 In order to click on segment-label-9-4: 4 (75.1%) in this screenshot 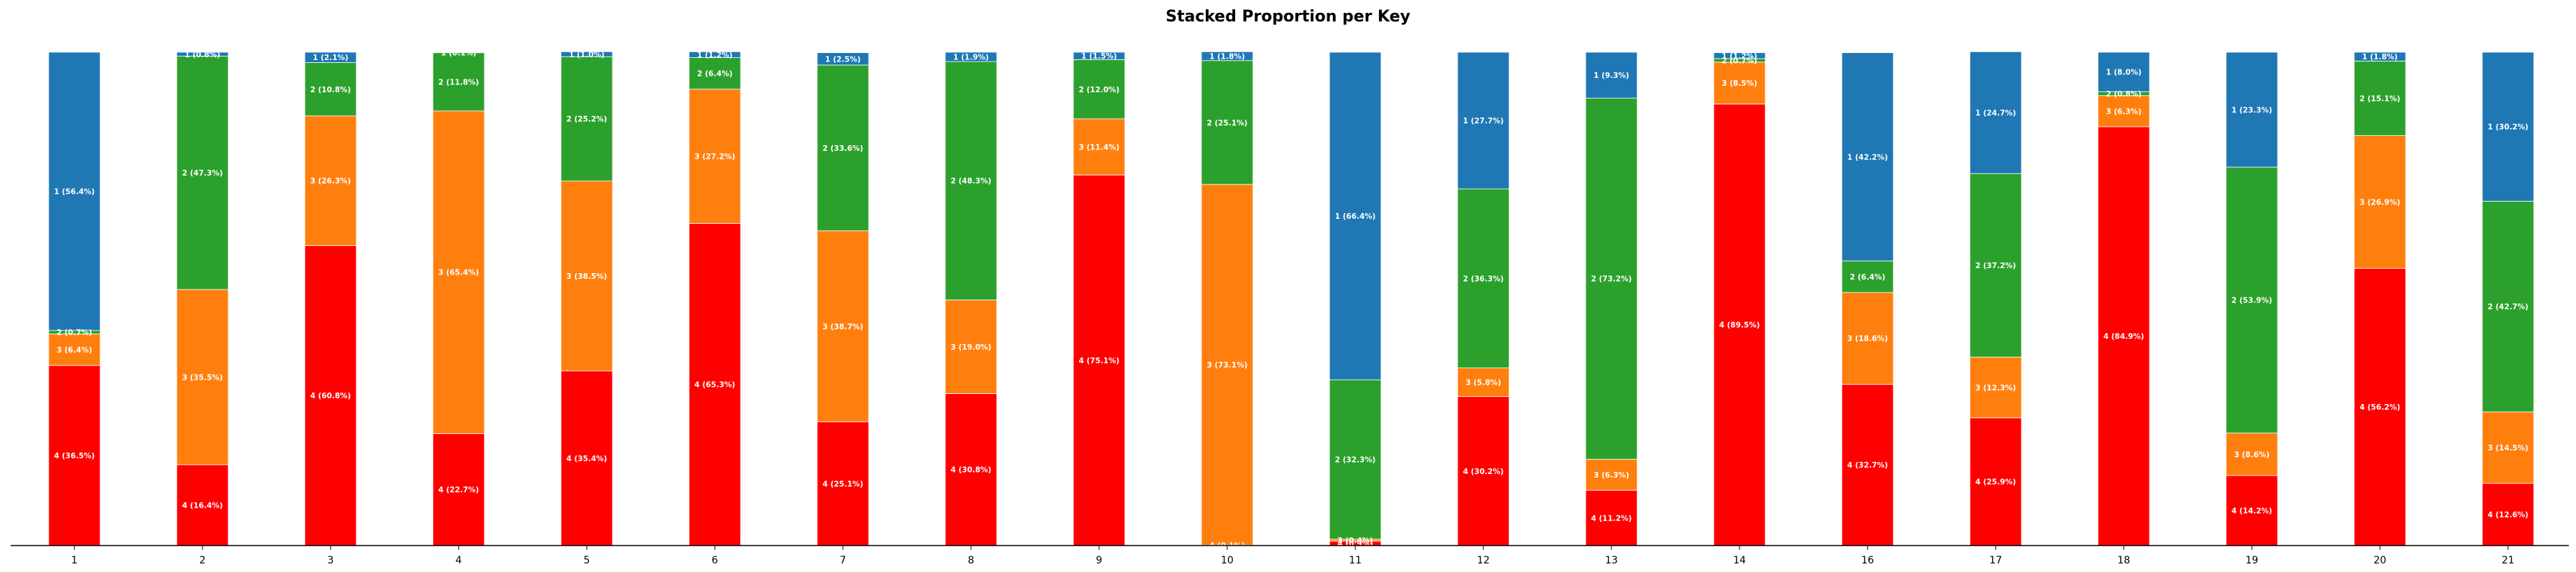, I will do `click(1099, 361)`.